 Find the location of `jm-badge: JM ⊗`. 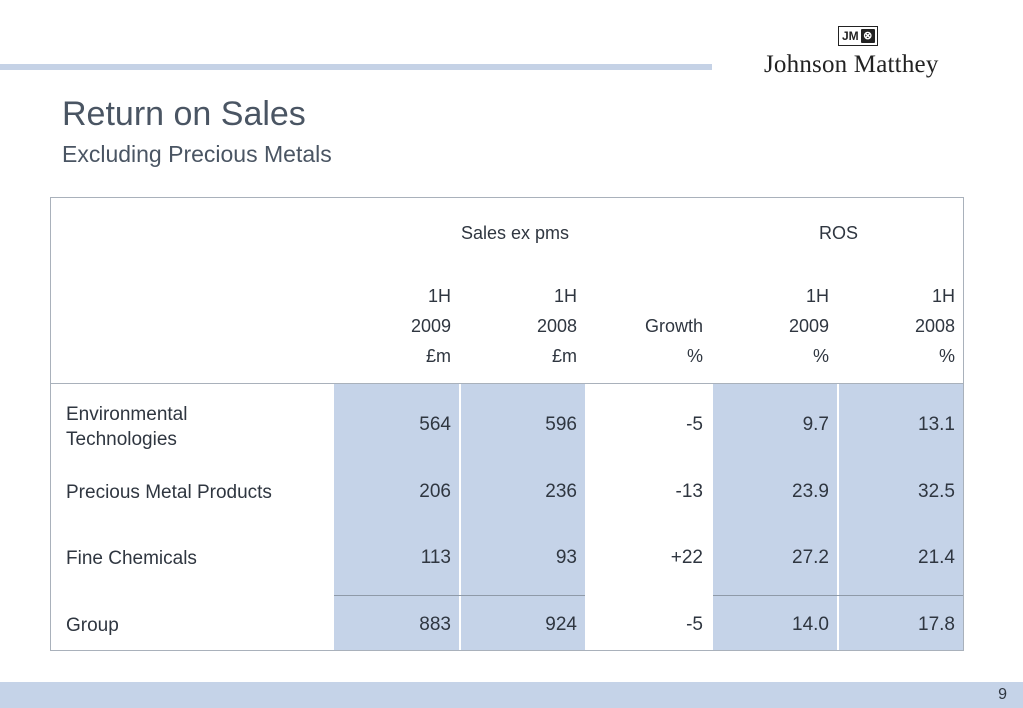

jm-badge: JM ⊗ is located at coordinates (858, 36).